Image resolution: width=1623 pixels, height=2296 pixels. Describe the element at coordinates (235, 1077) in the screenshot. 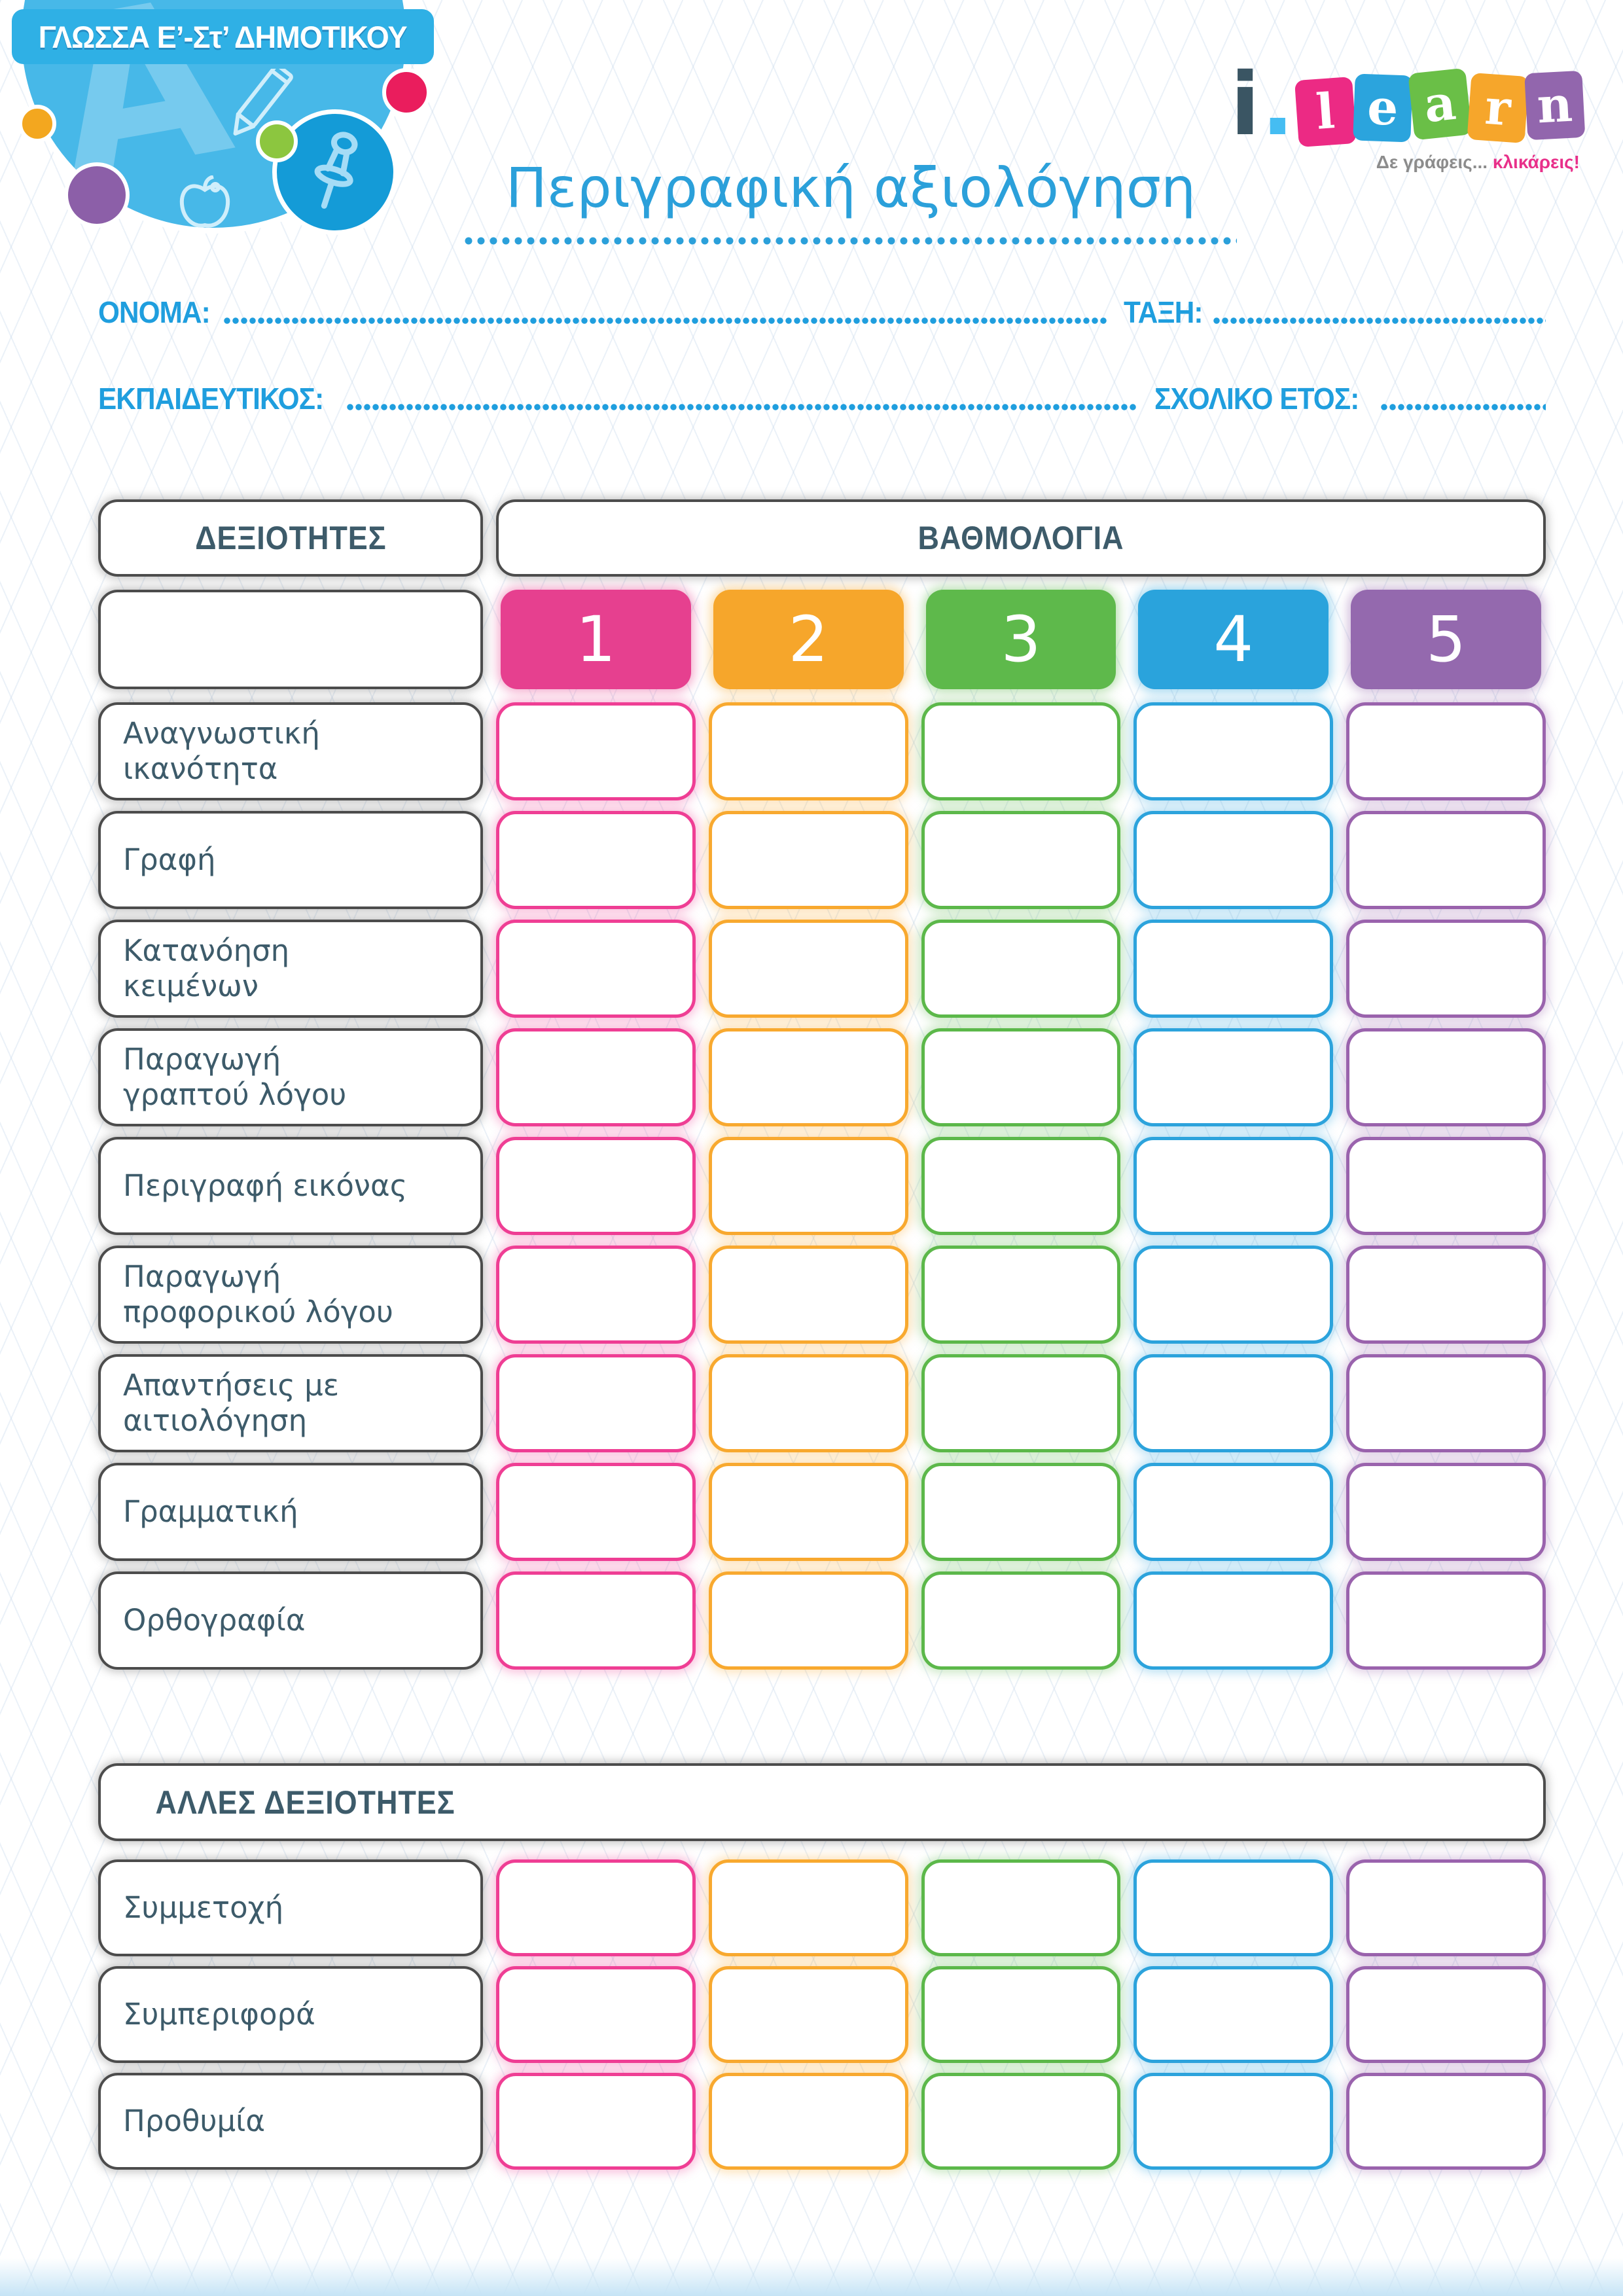

I see `skill-label: Παραγωγή γραπτού λόγου` at that location.